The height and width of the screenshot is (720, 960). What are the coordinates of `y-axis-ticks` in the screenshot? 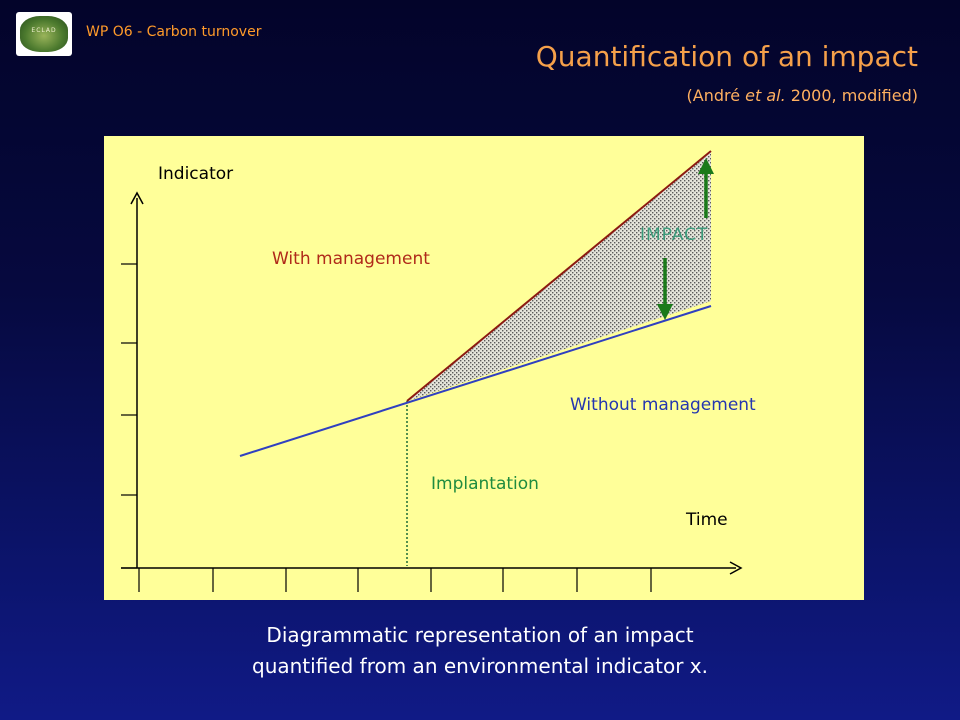 It's located at (129, 416).